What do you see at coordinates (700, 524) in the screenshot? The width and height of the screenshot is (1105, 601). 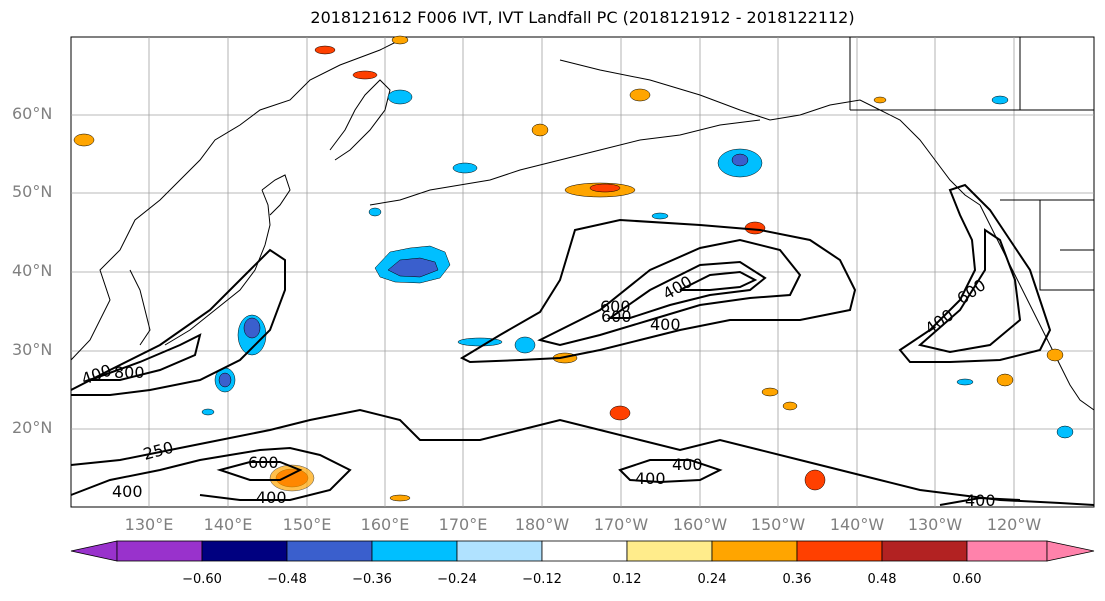 I see `lon-label: 160°W` at bounding box center [700, 524].